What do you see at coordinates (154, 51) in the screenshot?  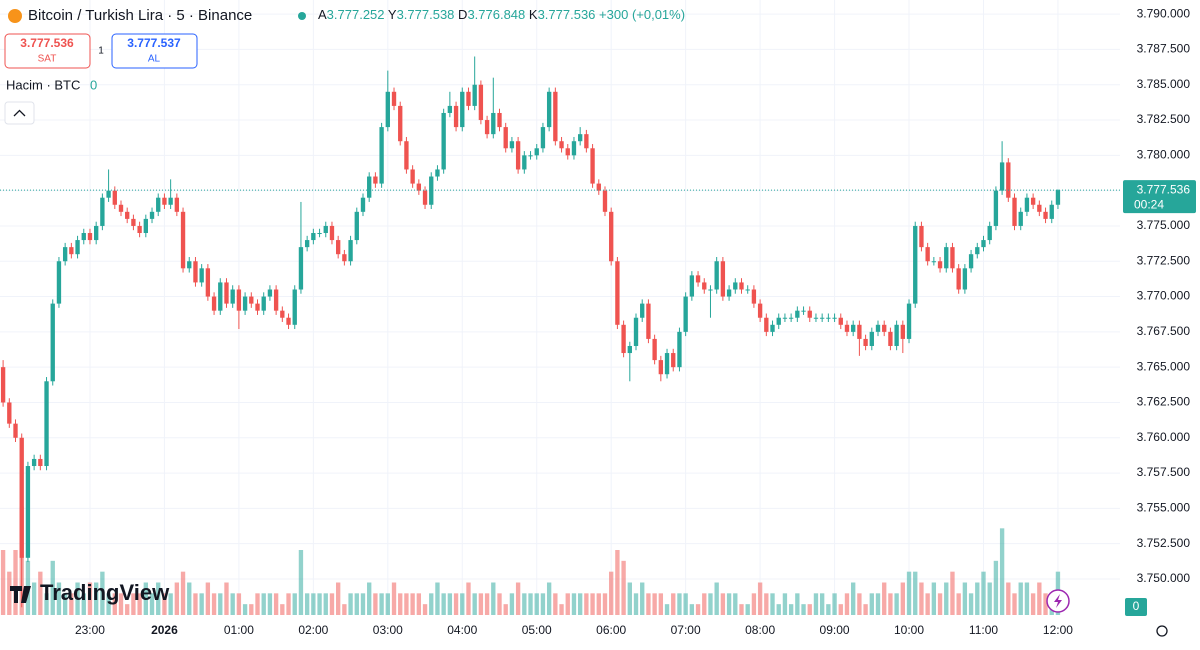 I see `buy-button` at bounding box center [154, 51].